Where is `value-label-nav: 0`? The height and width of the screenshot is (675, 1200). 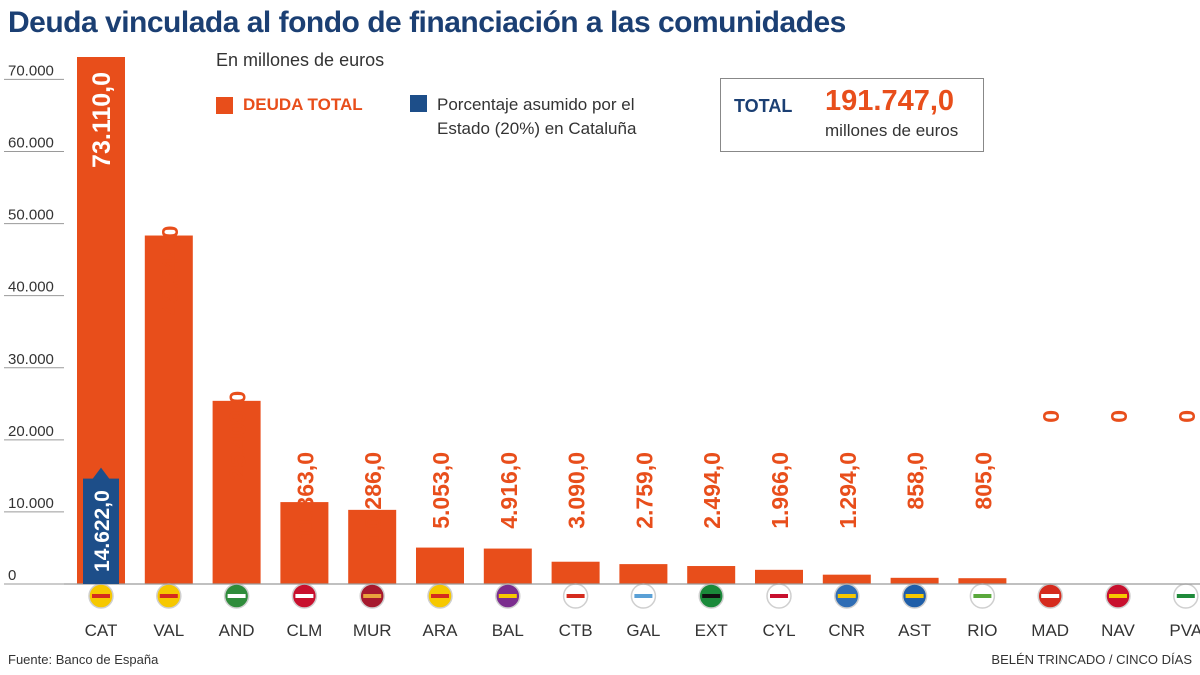
value-label-nav: 0 is located at coordinates (1119, 416).